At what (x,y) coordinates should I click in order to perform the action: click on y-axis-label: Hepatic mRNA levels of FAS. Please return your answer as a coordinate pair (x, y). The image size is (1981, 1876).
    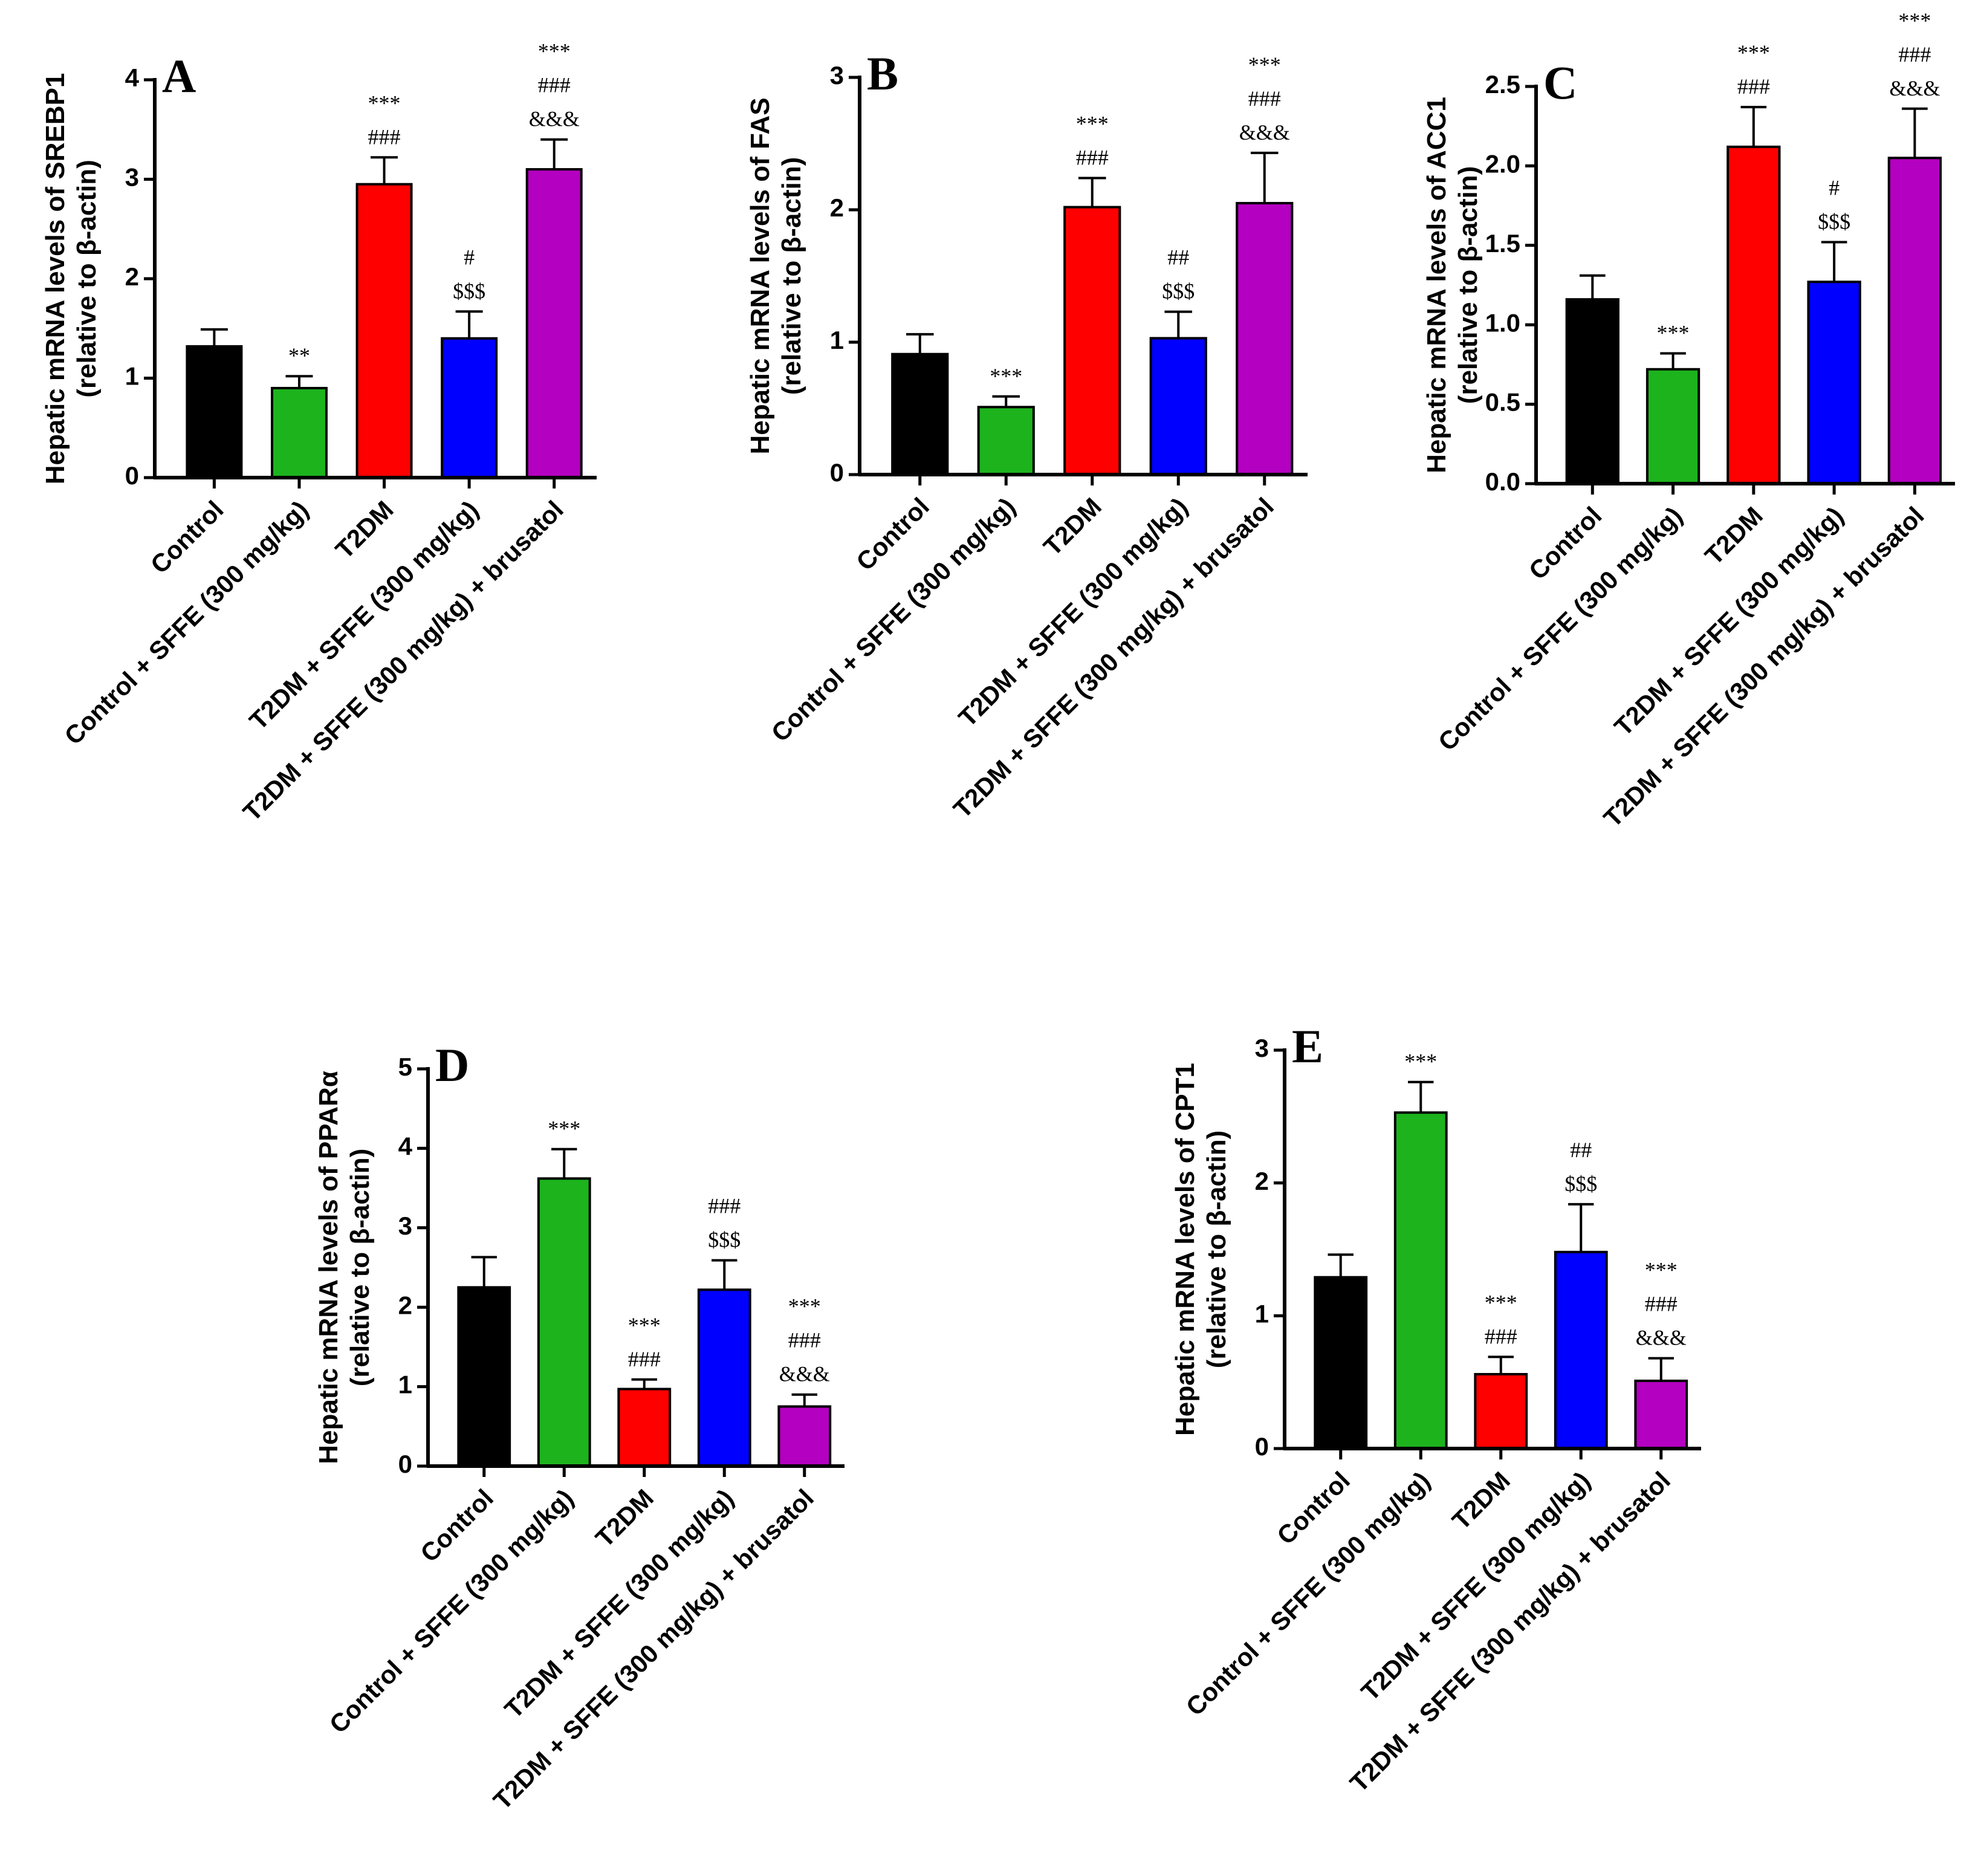
    Looking at the image, I should click on (760, 275).